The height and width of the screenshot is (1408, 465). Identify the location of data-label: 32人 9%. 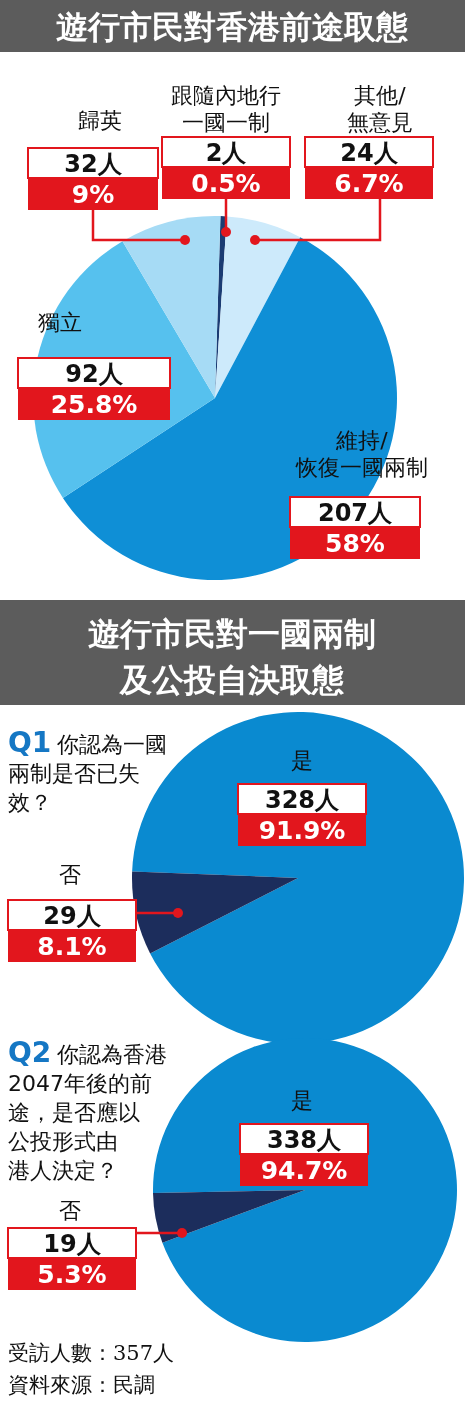
(93, 179).